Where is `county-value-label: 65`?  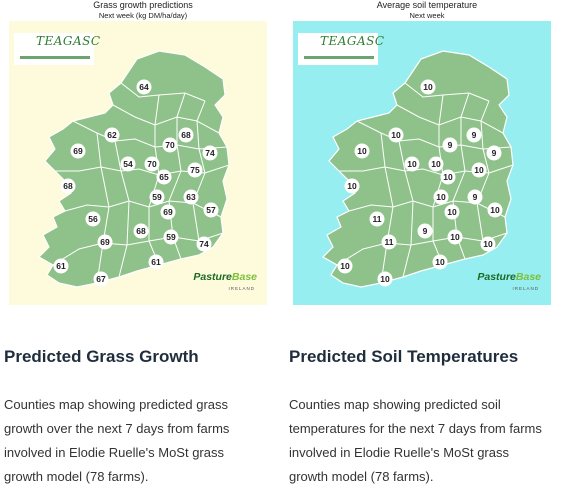 county-value-label: 65 is located at coordinates (164, 177).